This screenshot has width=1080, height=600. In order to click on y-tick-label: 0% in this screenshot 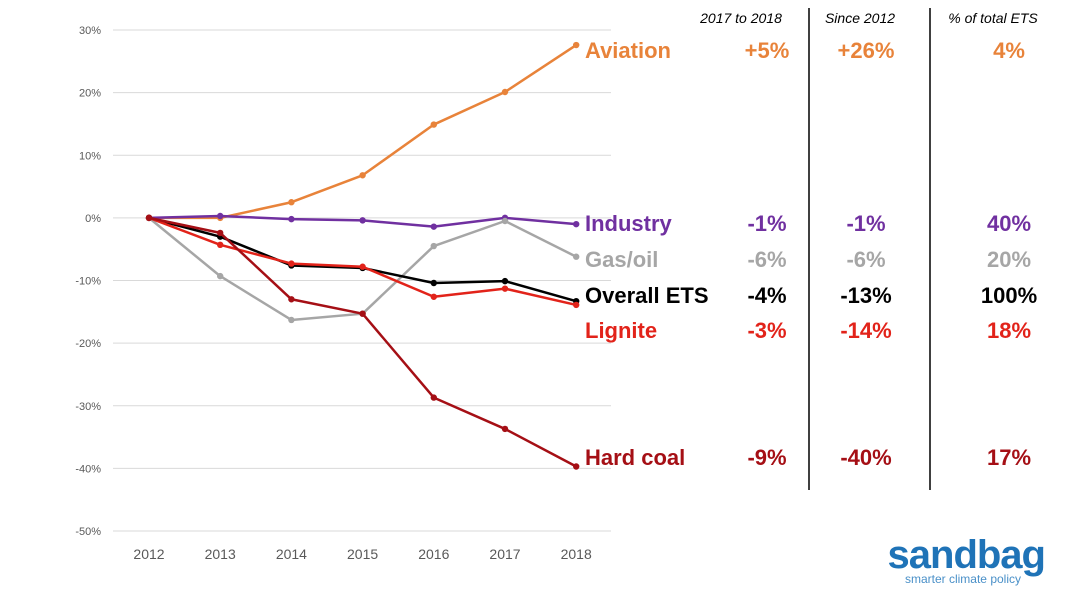, I will do `click(93, 219)`.